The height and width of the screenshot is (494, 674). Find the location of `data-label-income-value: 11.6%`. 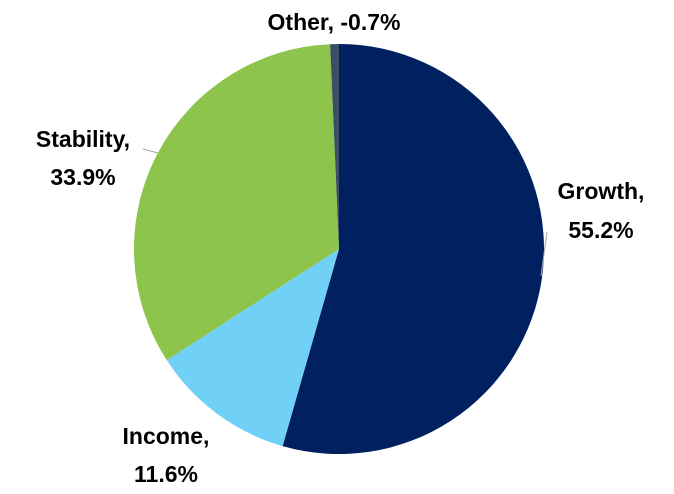

data-label-income-value: 11.6% is located at coordinates (166, 474).